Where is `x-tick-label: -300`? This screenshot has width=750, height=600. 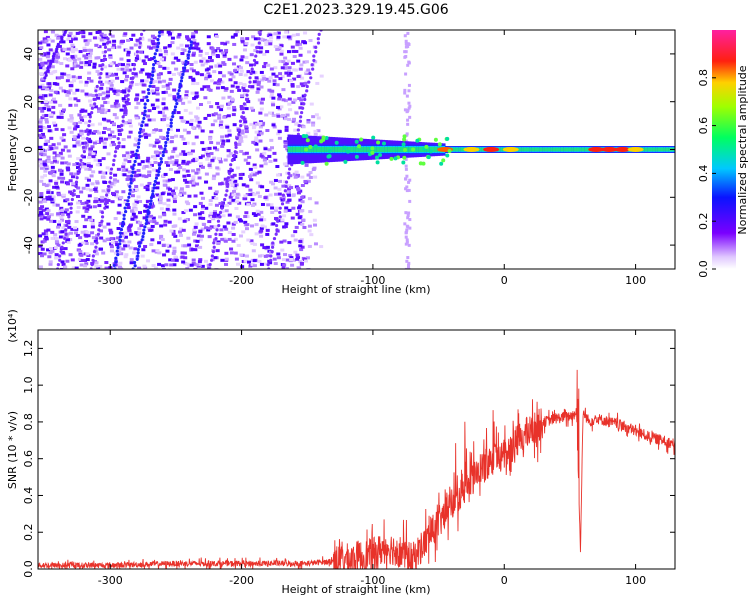
x-tick-label: -300 is located at coordinates (110, 580).